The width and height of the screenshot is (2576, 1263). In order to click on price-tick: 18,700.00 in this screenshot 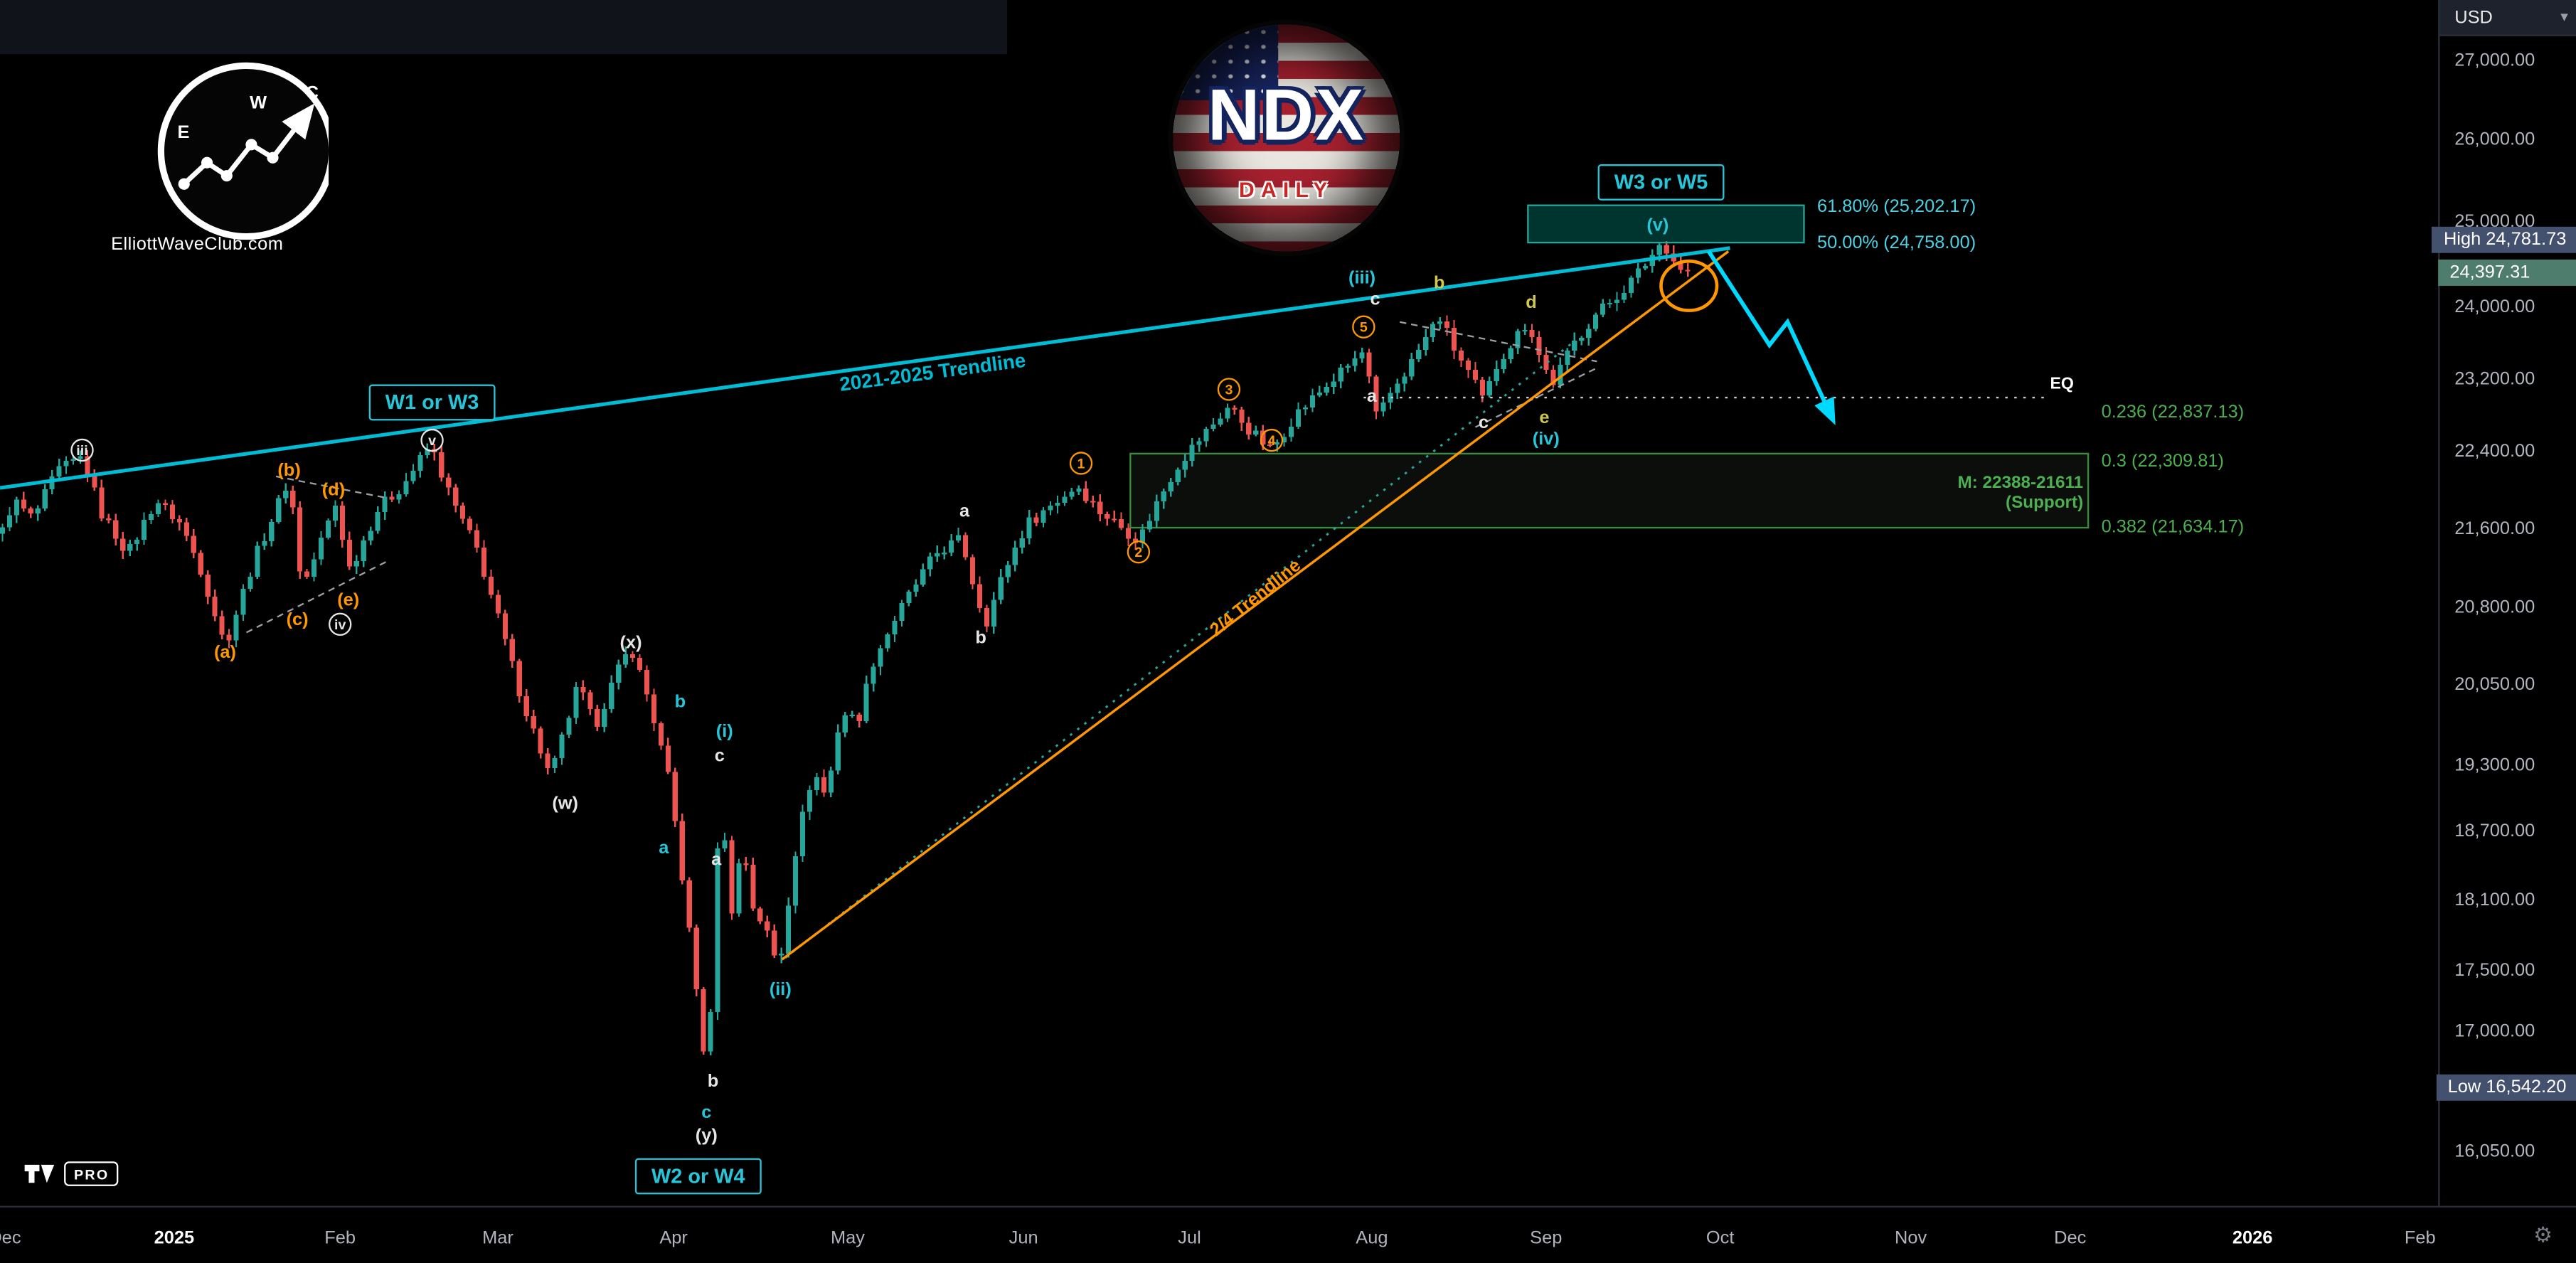, I will do `click(2494, 831)`.